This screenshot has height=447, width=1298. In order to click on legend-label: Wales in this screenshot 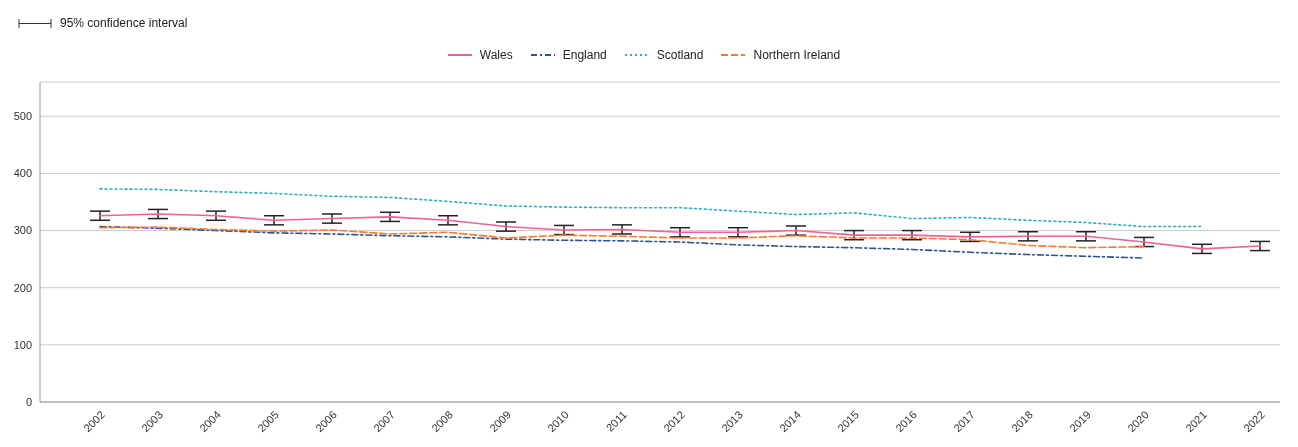, I will do `click(495, 55)`.